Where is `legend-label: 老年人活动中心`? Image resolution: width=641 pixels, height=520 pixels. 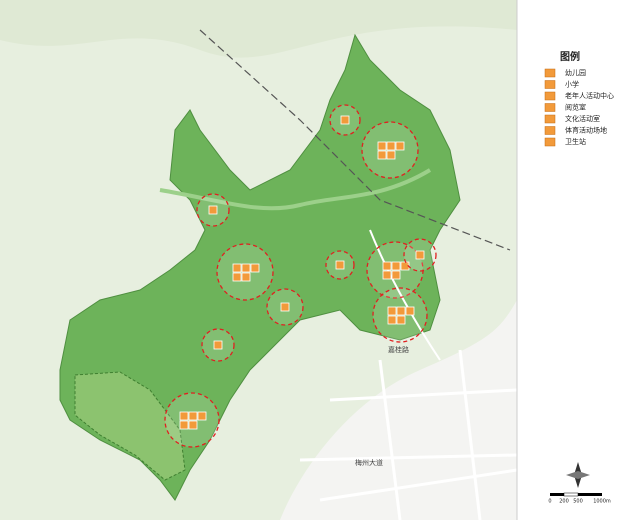 legend-label: 老年人活动中心 is located at coordinates (589, 95).